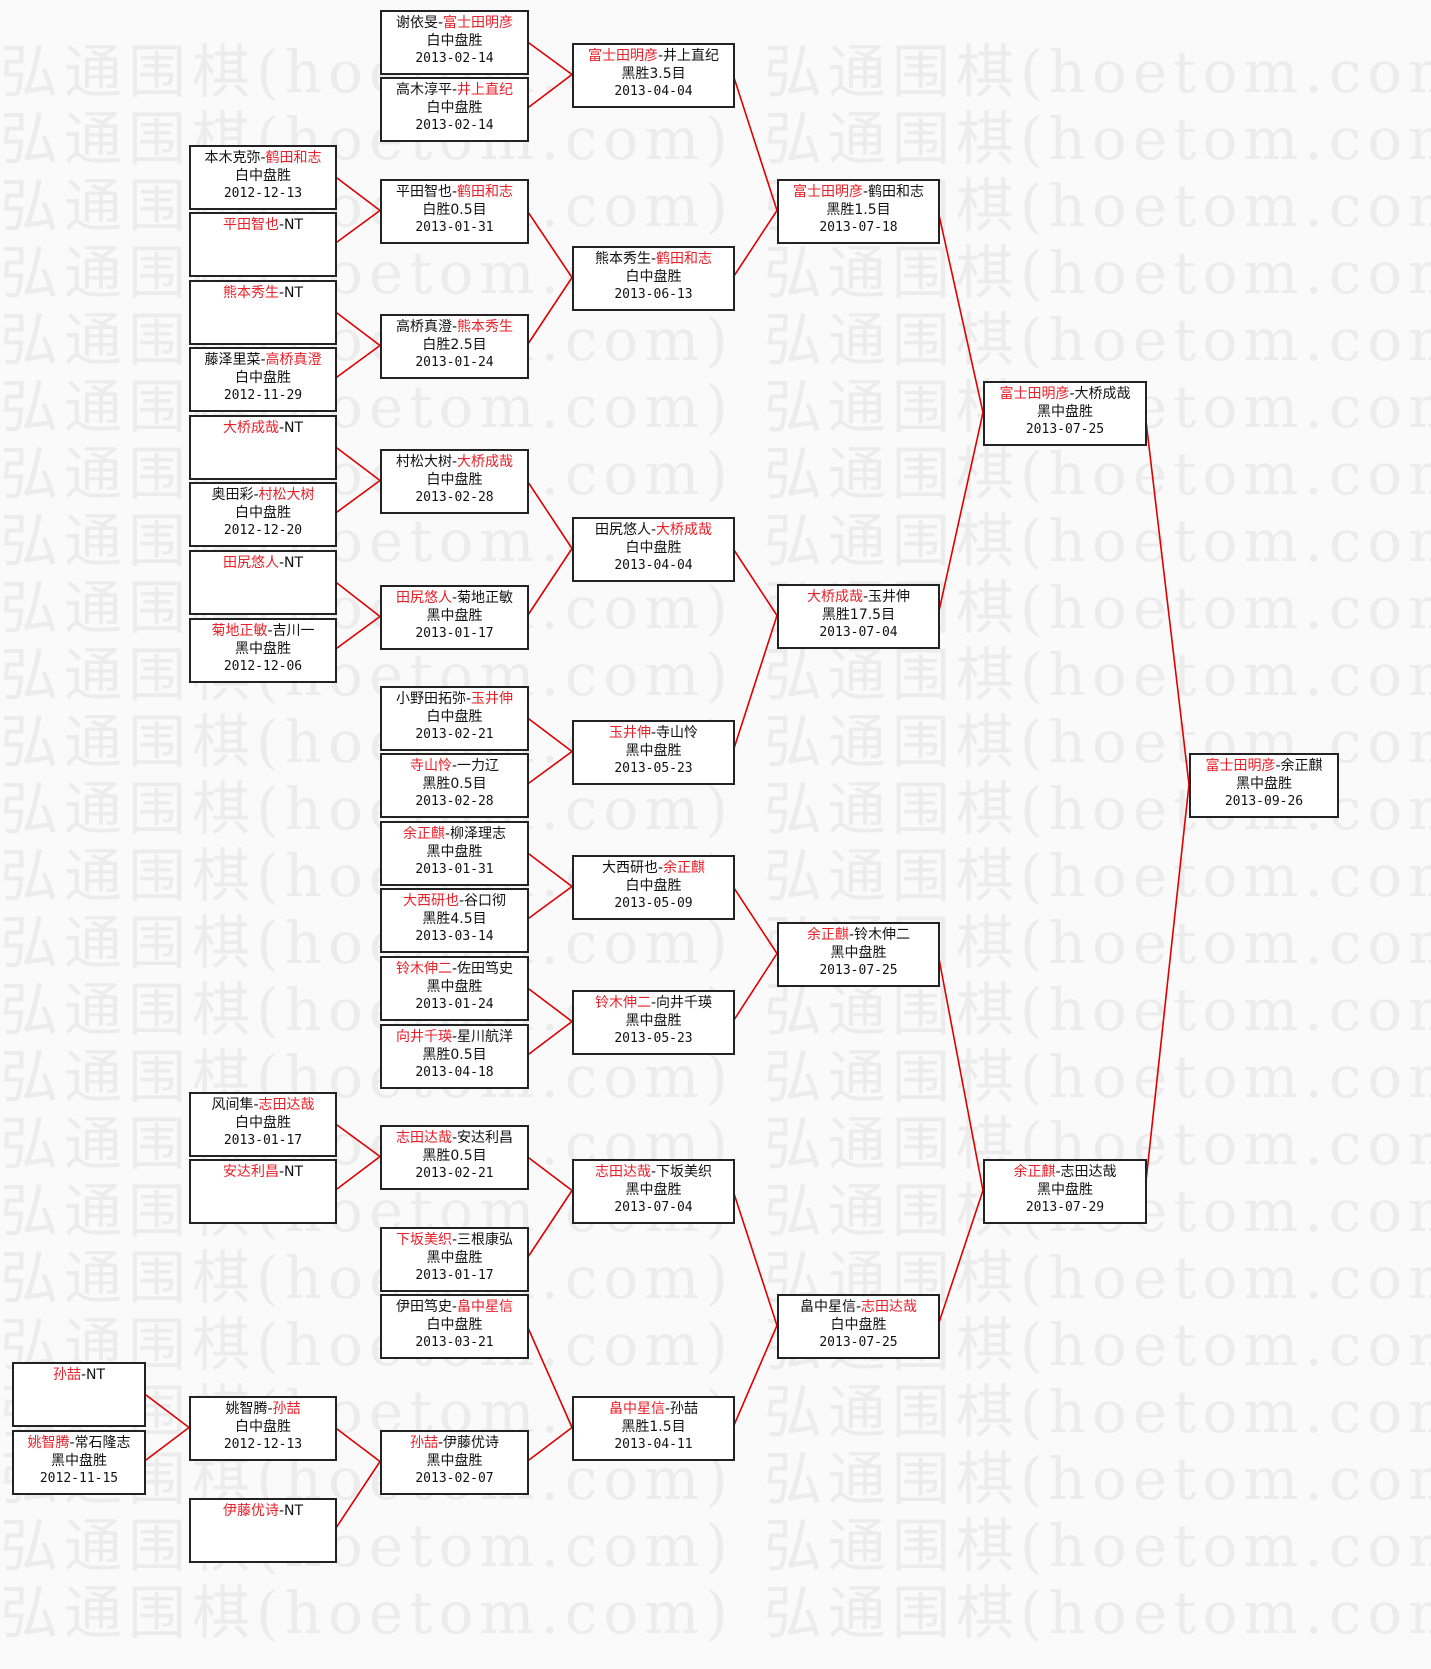  What do you see at coordinates (263, 563) in the screenshot?
I see `match-players: 田尻悠人-NT` at bounding box center [263, 563].